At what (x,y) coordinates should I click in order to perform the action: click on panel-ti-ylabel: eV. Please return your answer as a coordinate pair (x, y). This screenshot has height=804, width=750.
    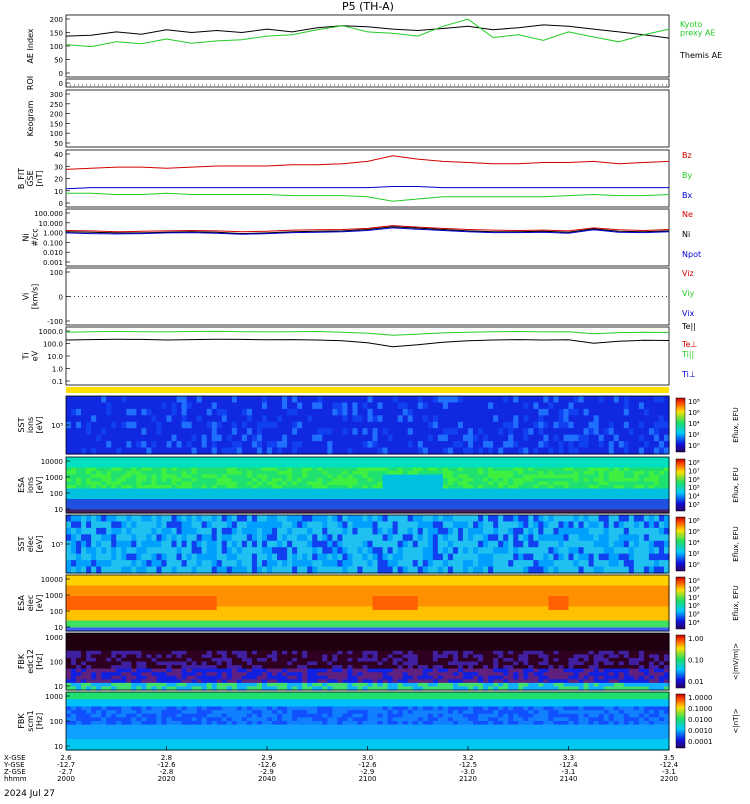
    Looking at the image, I should click on (35, 355).